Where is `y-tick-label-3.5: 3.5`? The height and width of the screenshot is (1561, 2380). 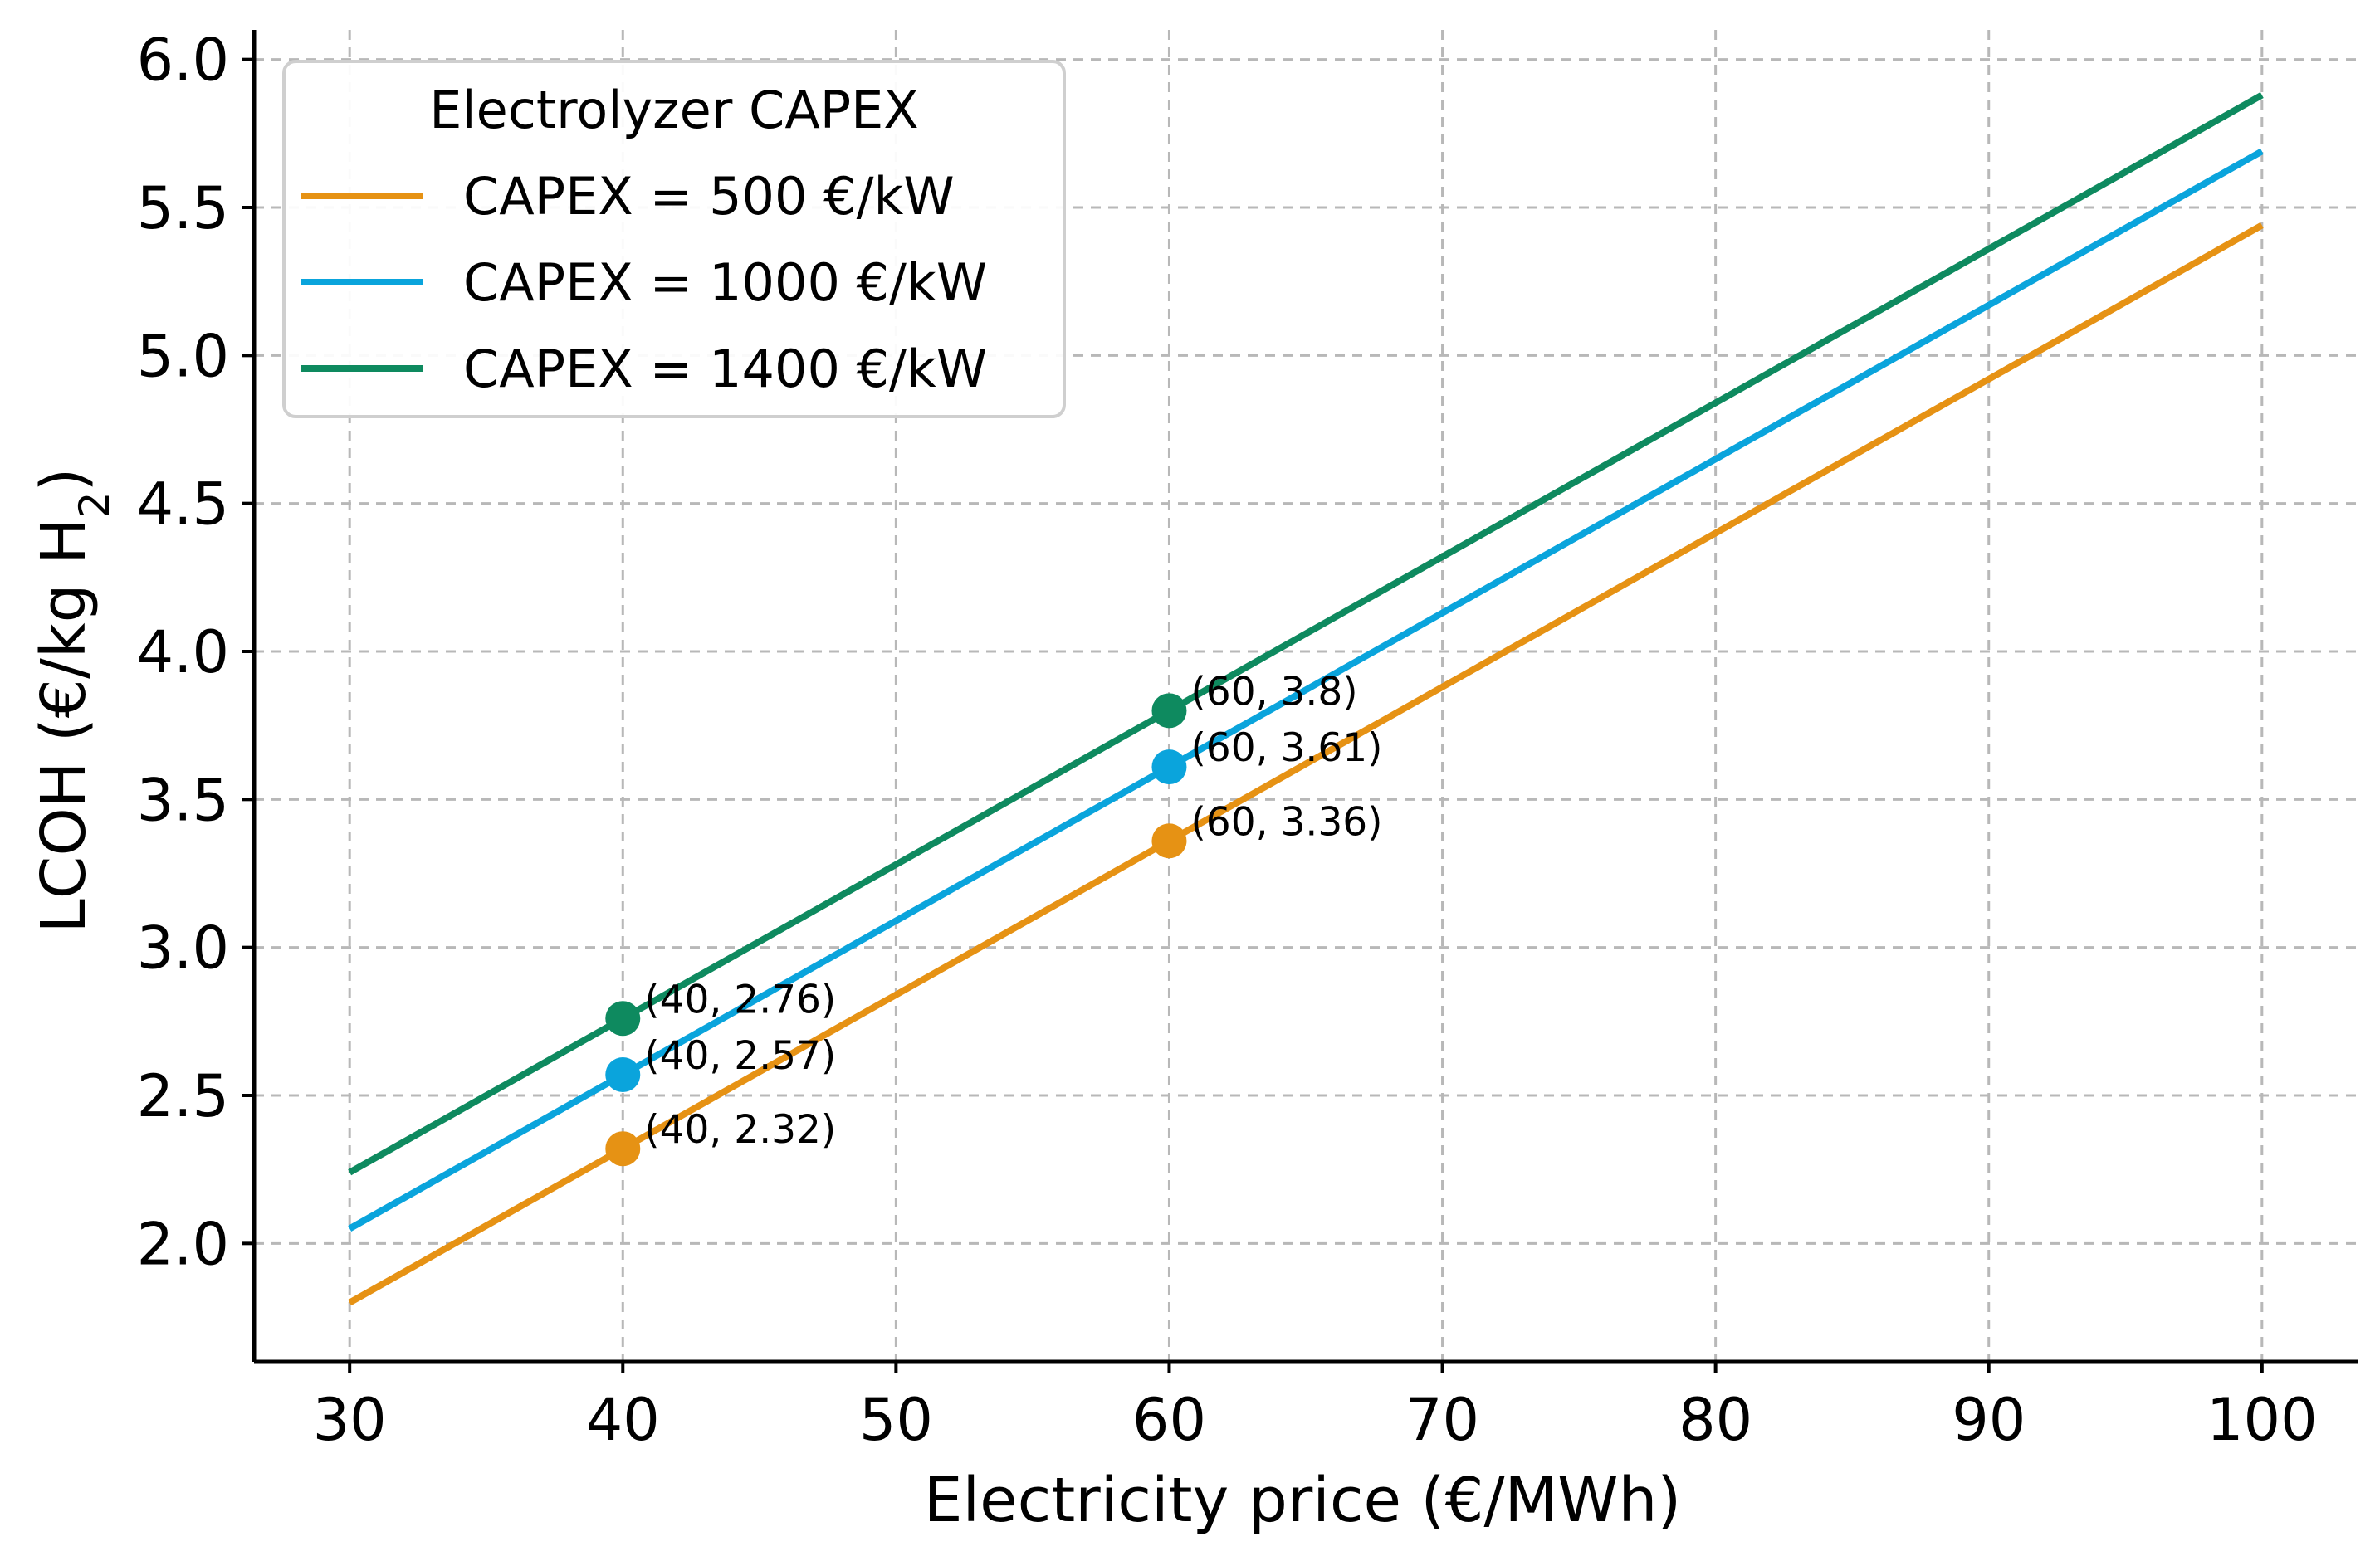 y-tick-label-3.5: 3.5 is located at coordinates (183, 800).